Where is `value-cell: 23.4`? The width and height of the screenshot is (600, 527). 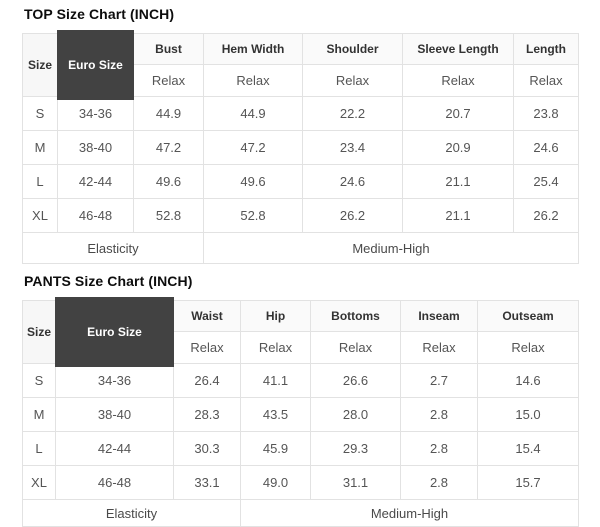
value-cell: 23.4 is located at coordinates (352, 147).